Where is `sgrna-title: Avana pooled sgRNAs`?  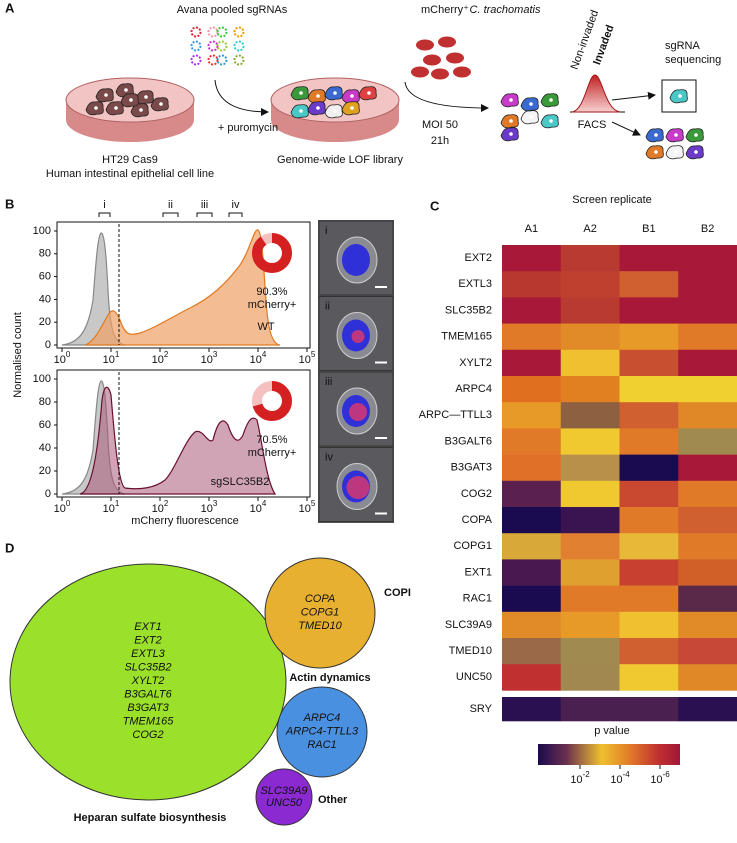
sgrna-title: Avana pooled sgRNAs is located at coordinates (232, 10).